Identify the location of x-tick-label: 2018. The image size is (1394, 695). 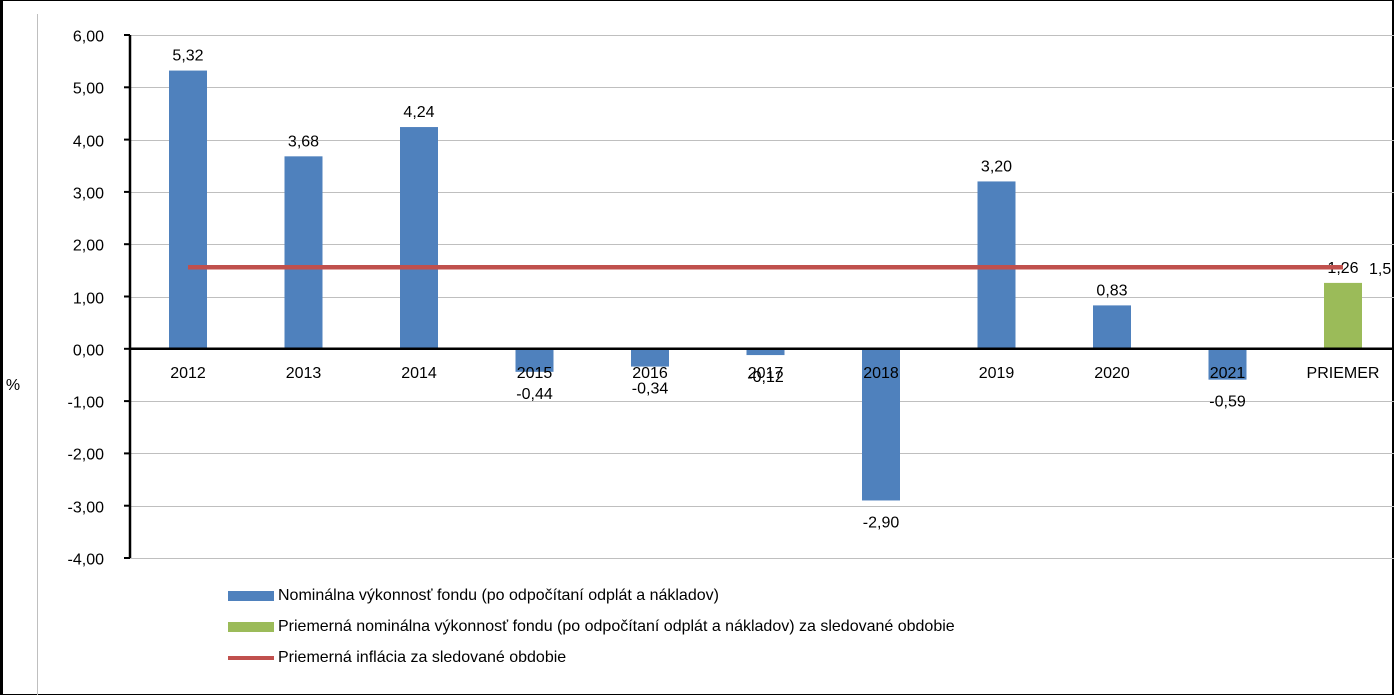
(881, 373).